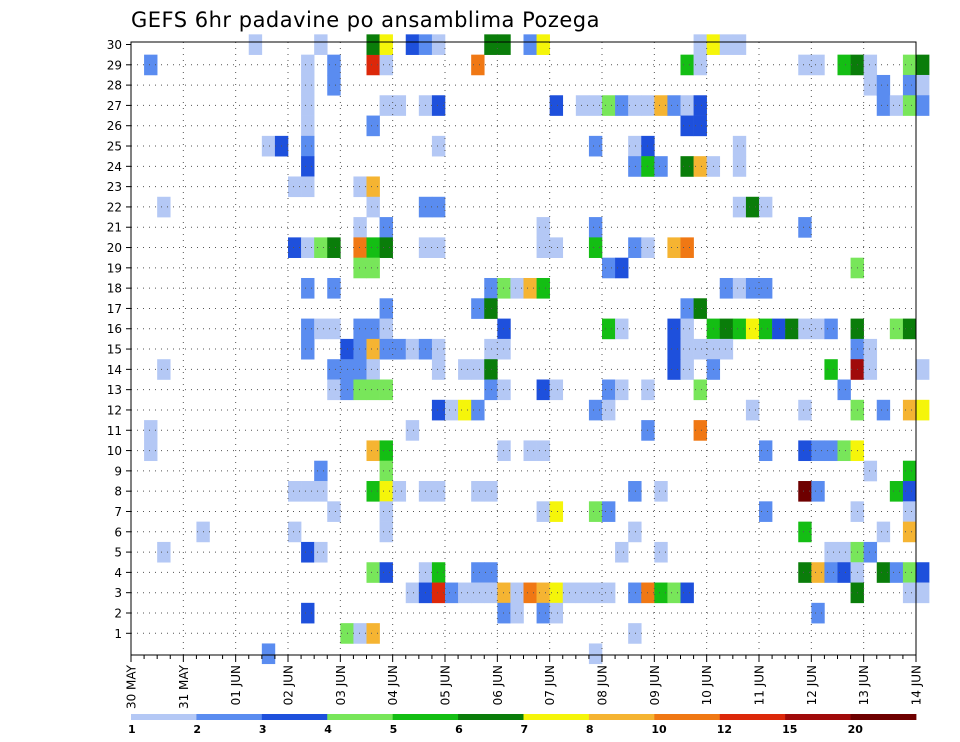 The height and width of the screenshot is (742, 960). What do you see at coordinates (393, 685) in the screenshot?
I see `x-tick-label: 04 JUN` at bounding box center [393, 685].